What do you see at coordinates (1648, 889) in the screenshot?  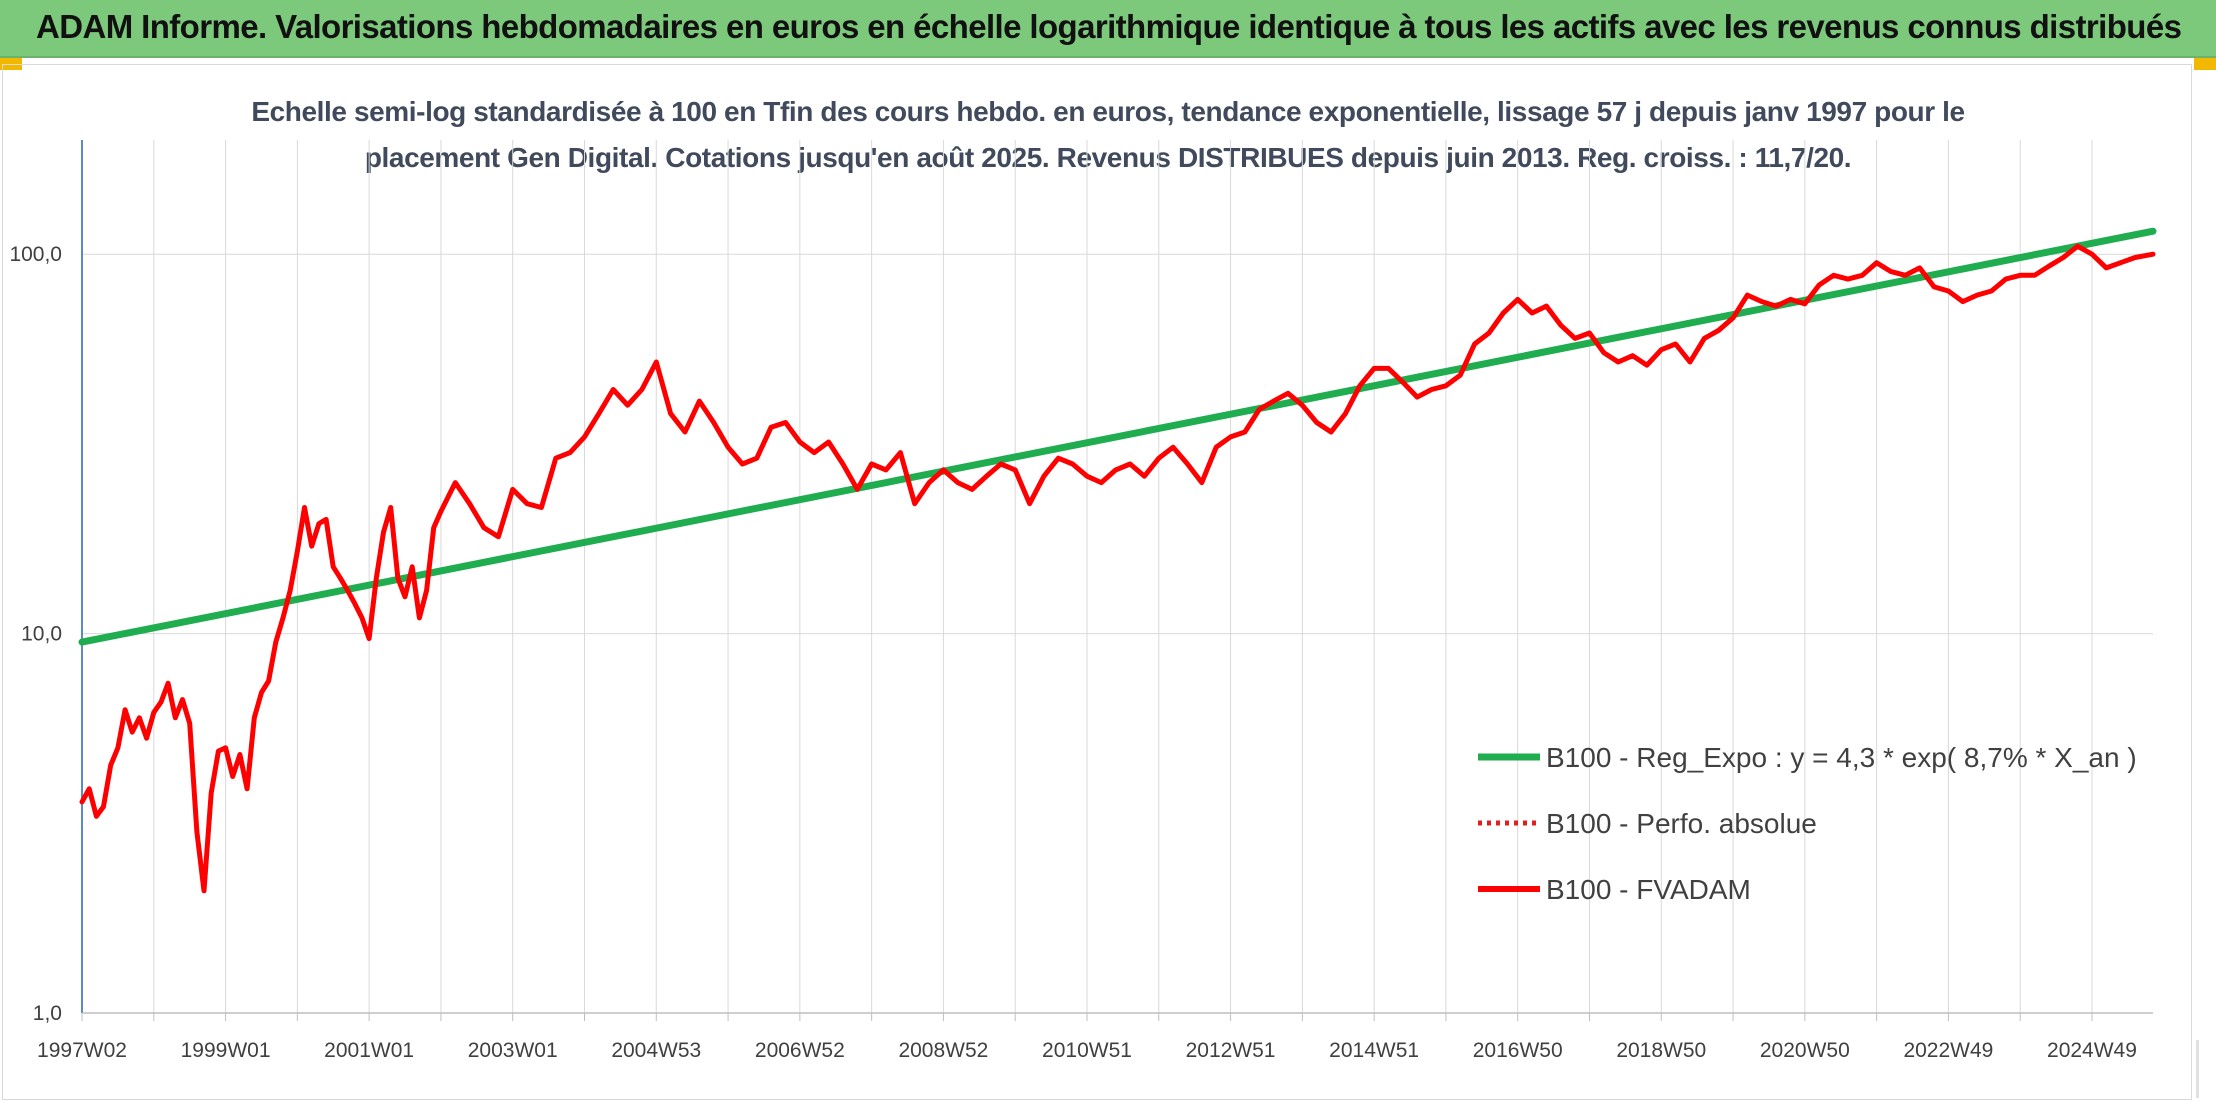 I see `legend-label-2: B100 - FVADAM` at bounding box center [1648, 889].